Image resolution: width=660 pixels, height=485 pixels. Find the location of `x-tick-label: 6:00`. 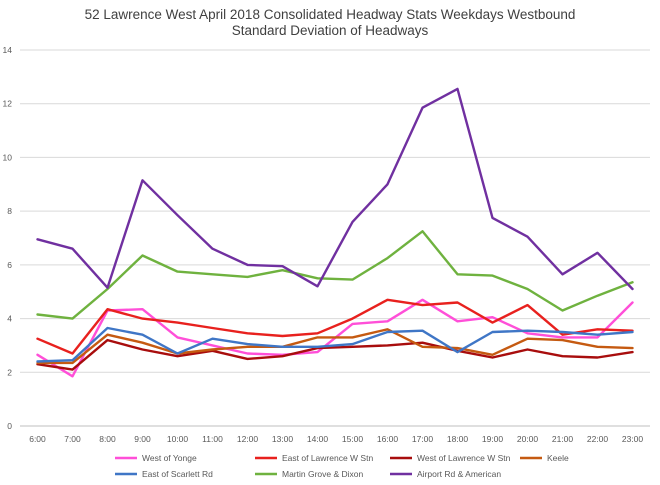

x-tick-label: 6:00 is located at coordinates (37, 439).